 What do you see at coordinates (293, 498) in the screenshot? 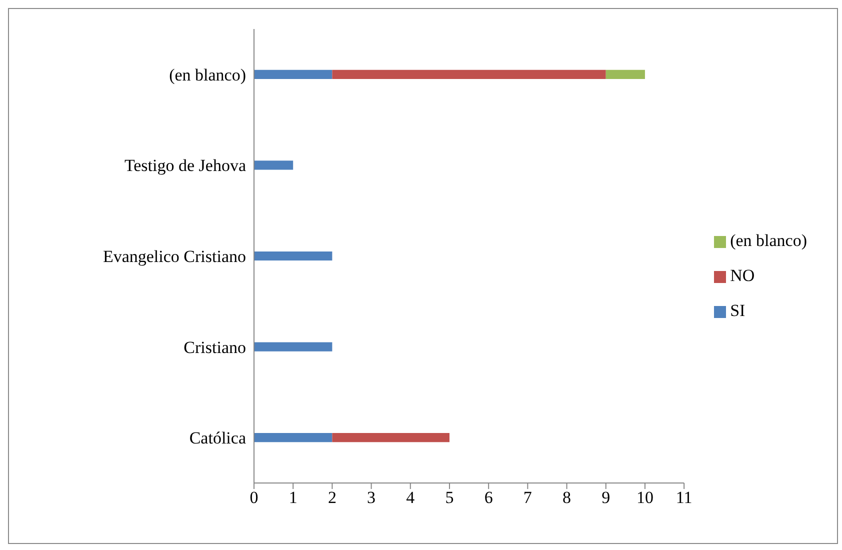
I see `x-tick-label: 1` at bounding box center [293, 498].